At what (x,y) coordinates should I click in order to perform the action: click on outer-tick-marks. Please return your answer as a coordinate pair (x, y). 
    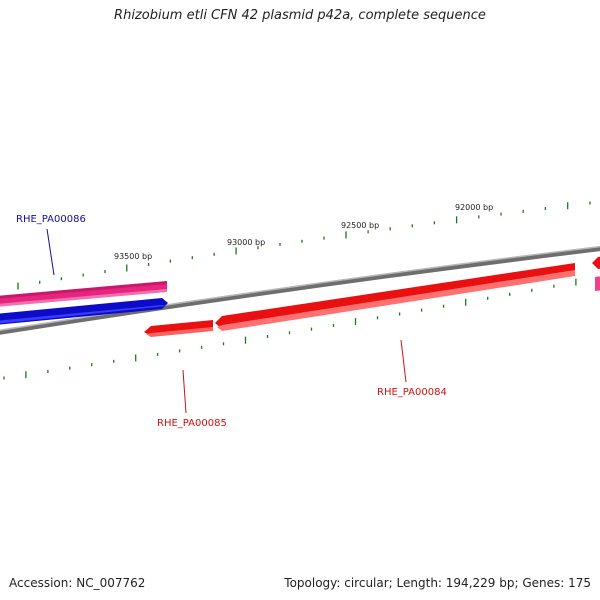
    Looking at the image, I should click on (304, 245).